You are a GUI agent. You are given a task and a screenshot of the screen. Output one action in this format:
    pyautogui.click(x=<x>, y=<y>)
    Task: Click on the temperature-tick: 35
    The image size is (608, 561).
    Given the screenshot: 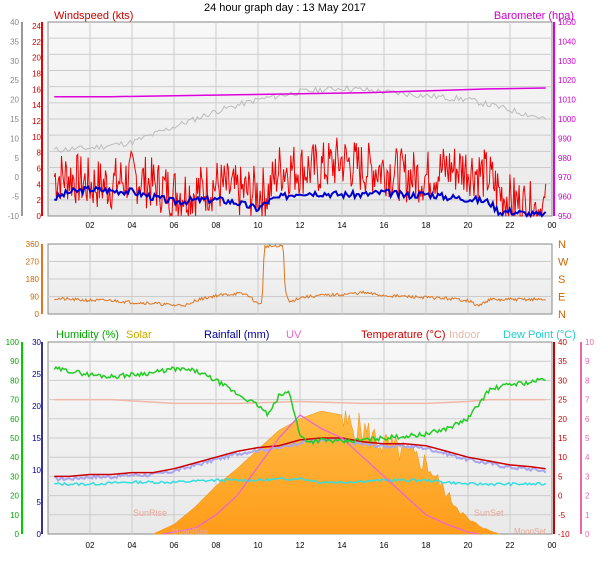 What is the action you would take?
    pyautogui.click(x=562, y=361)
    